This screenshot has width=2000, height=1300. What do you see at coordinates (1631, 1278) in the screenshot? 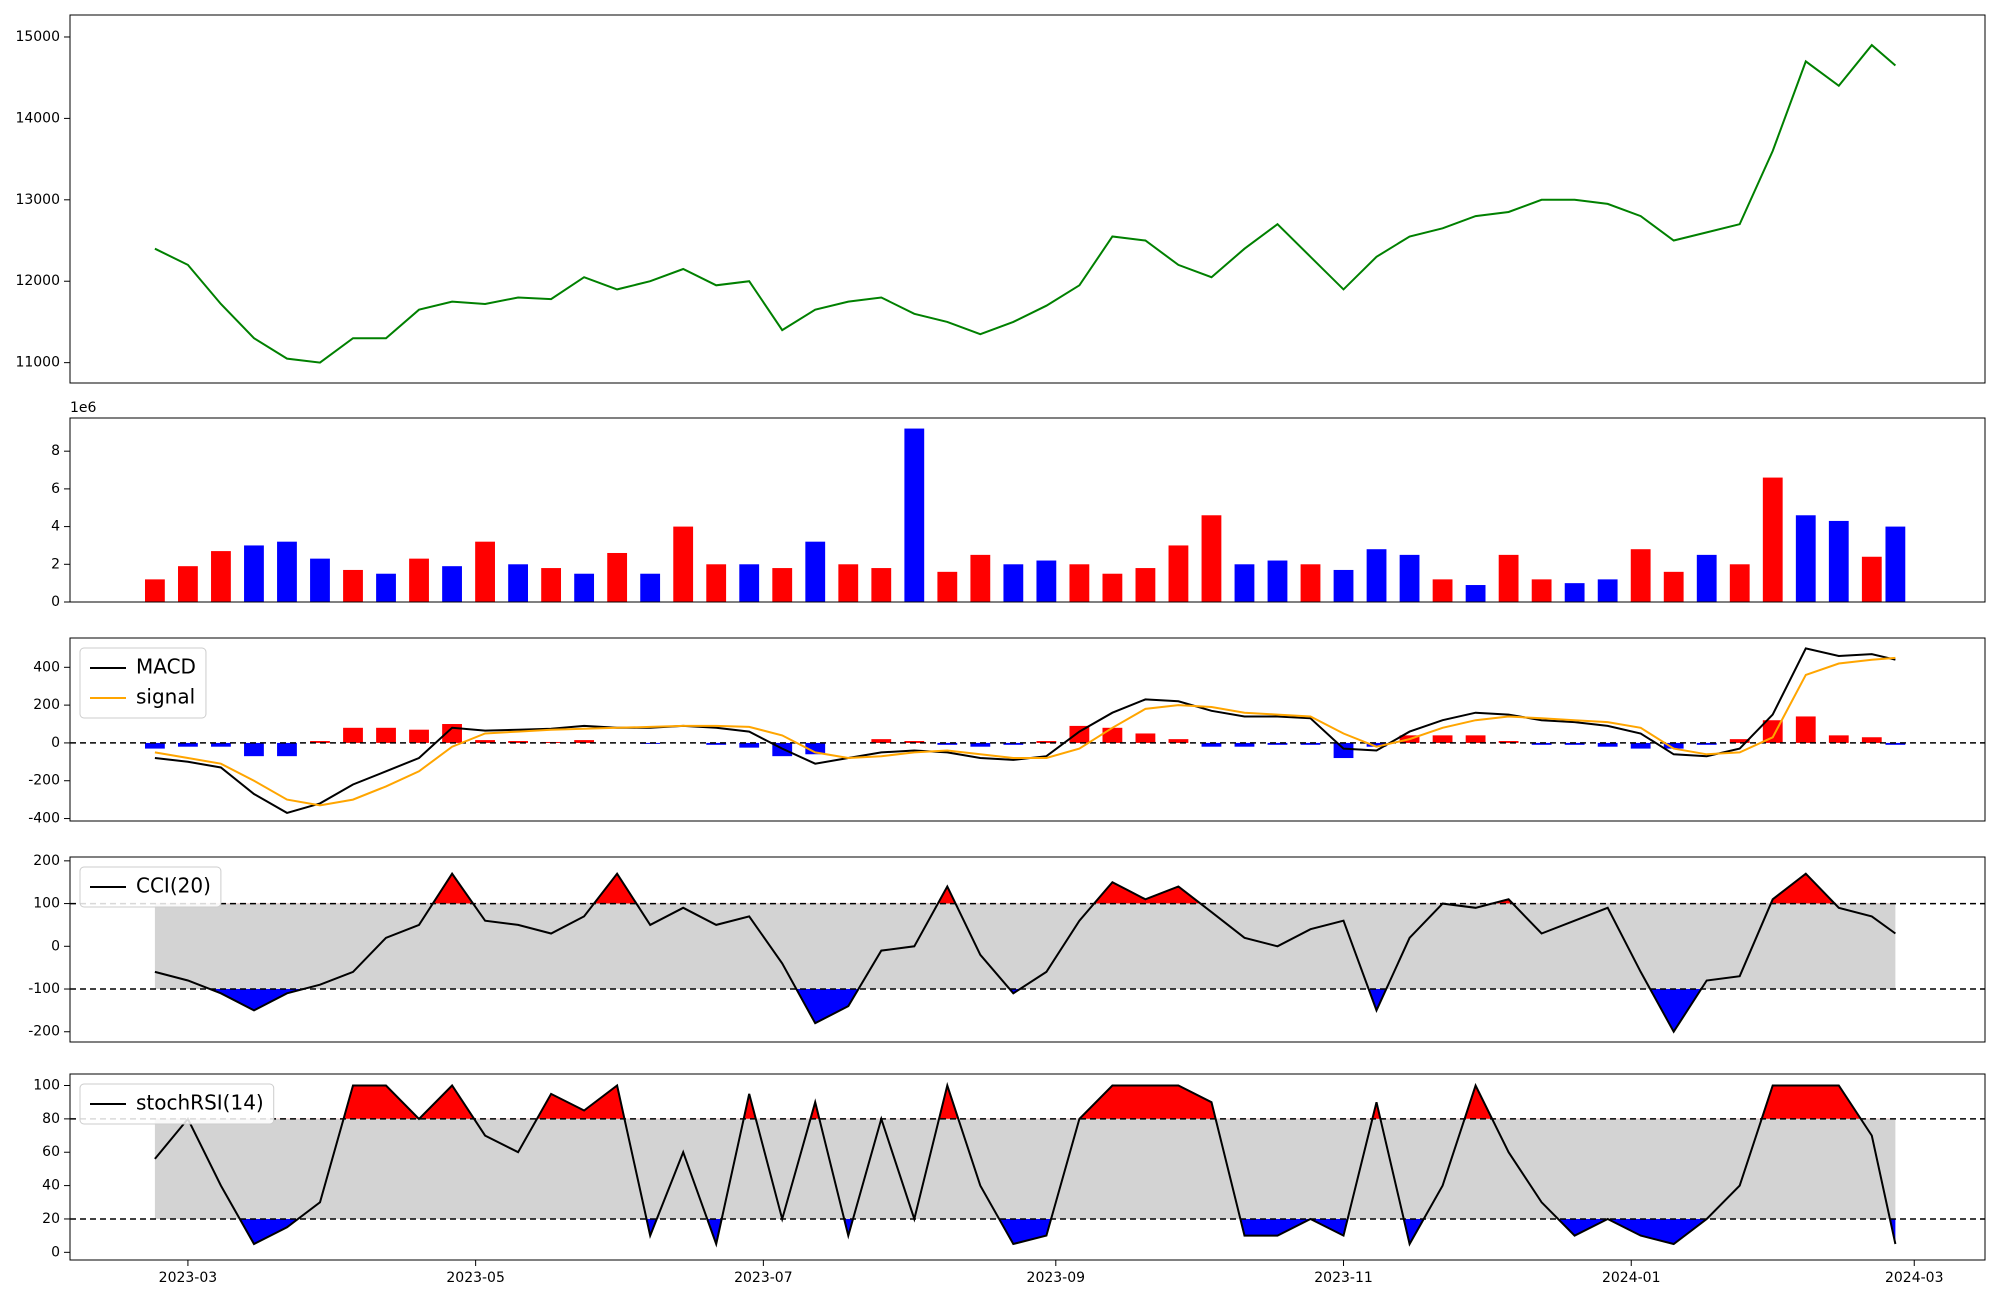
I see `x-tick-label: 2024-01` at bounding box center [1631, 1278].